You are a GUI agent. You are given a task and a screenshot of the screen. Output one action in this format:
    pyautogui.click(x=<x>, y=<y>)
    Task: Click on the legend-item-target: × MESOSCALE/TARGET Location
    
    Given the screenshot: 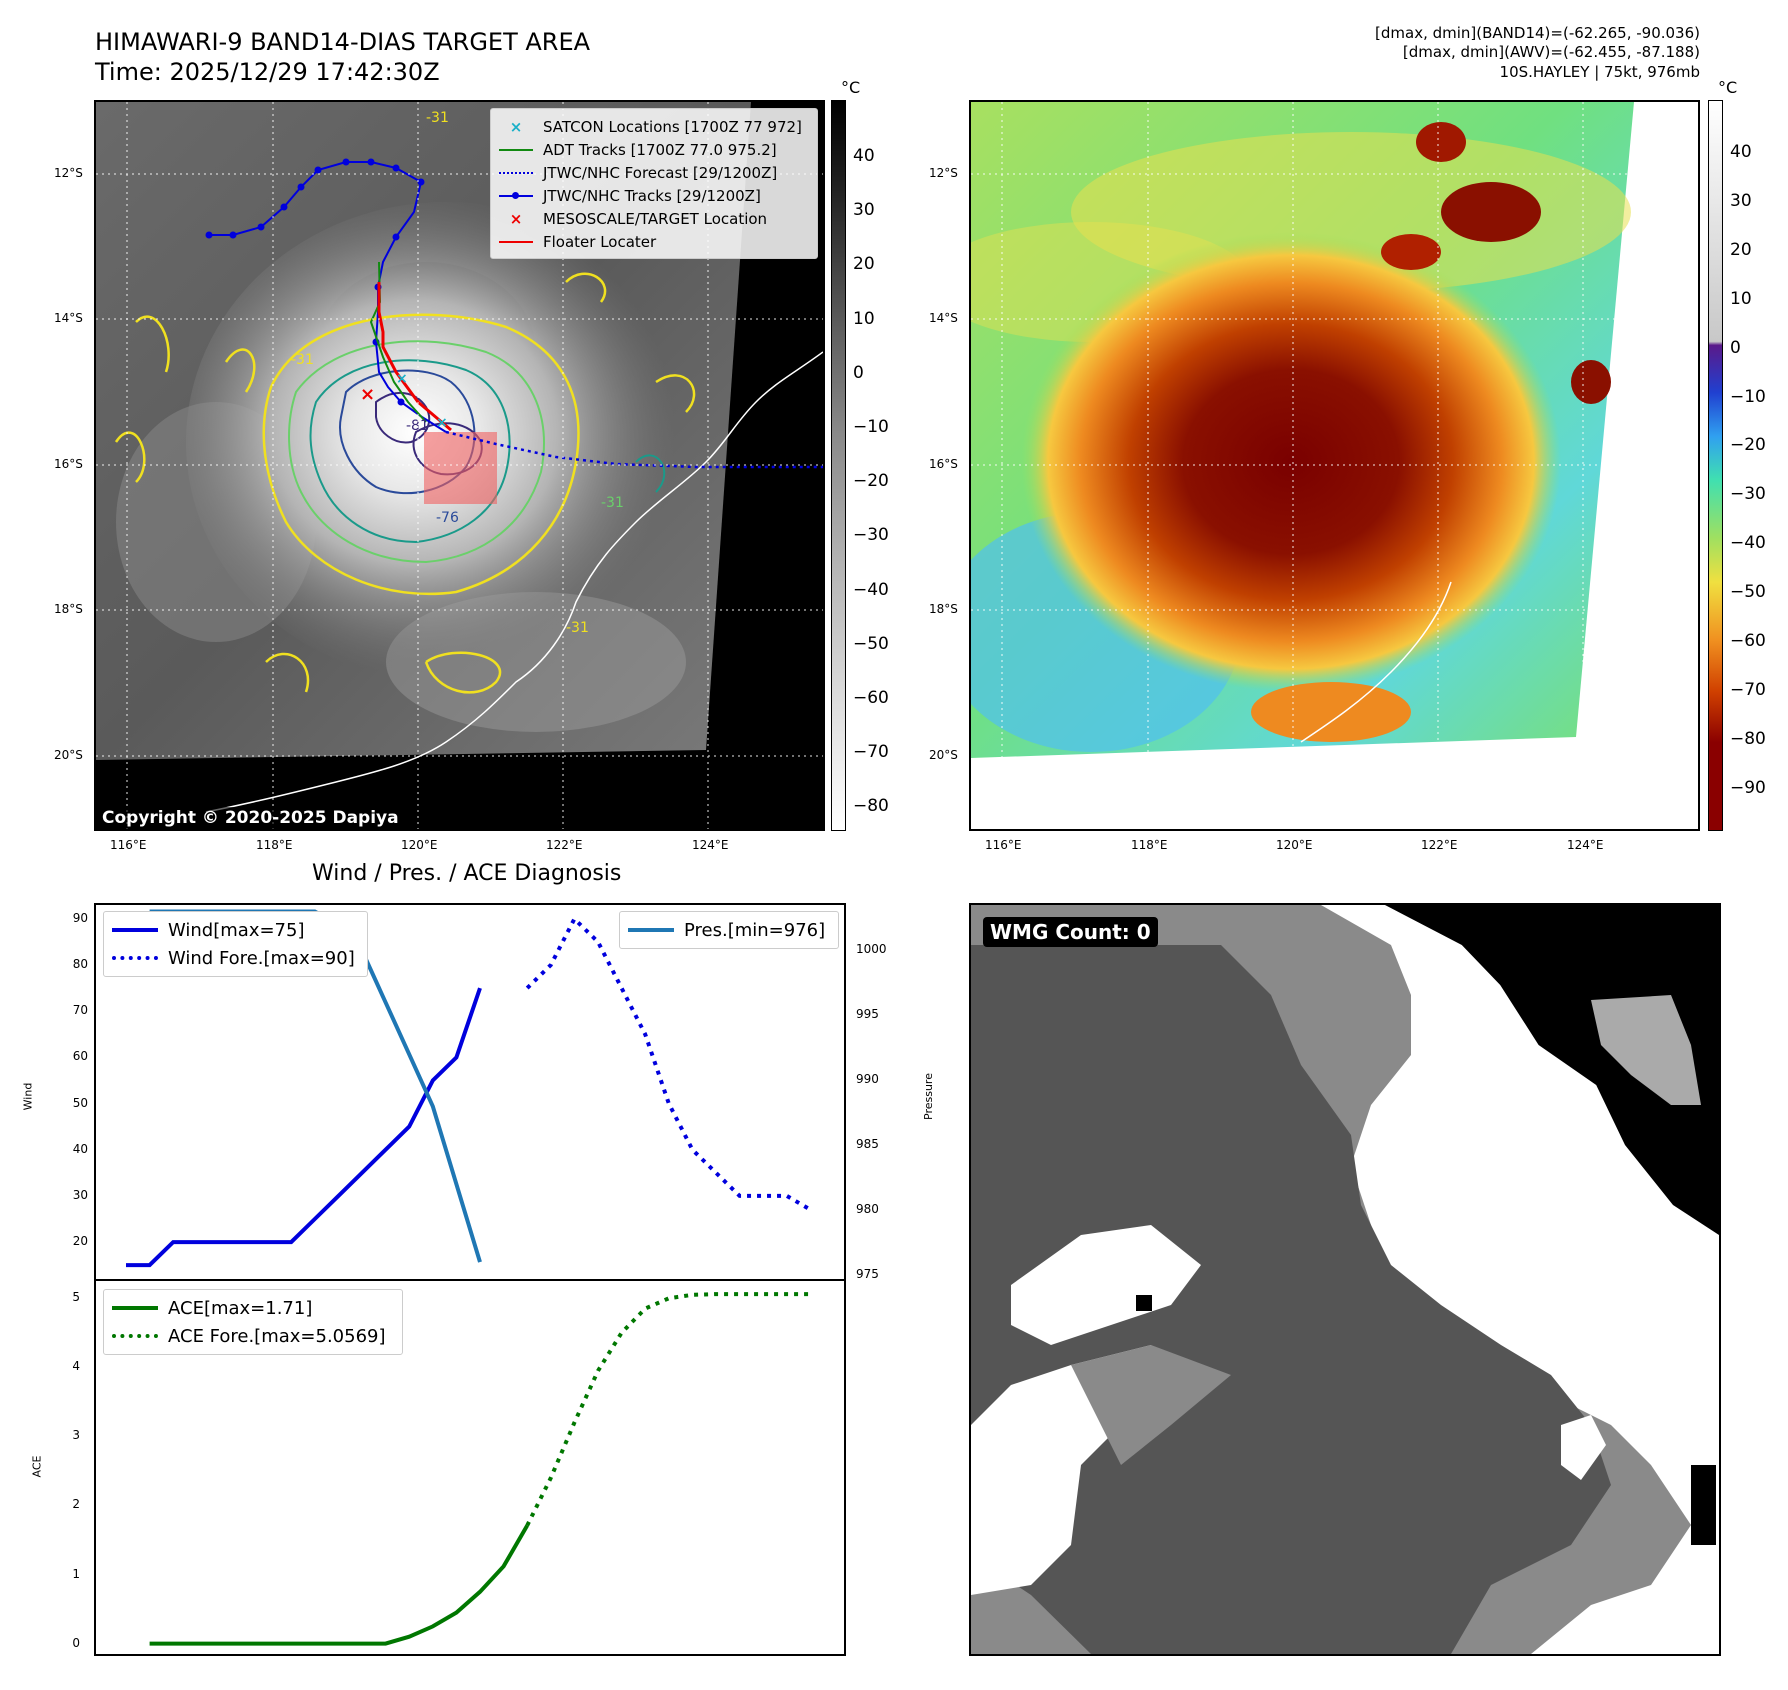 What is the action you would take?
    pyautogui.click(x=638, y=218)
    